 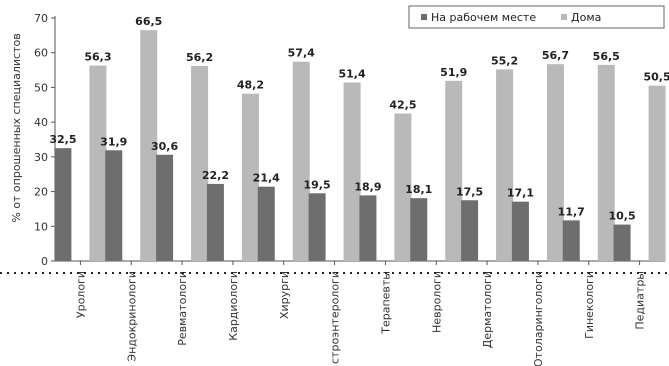 I want to click on data-label: 56,7, so click(x=555, y=55).